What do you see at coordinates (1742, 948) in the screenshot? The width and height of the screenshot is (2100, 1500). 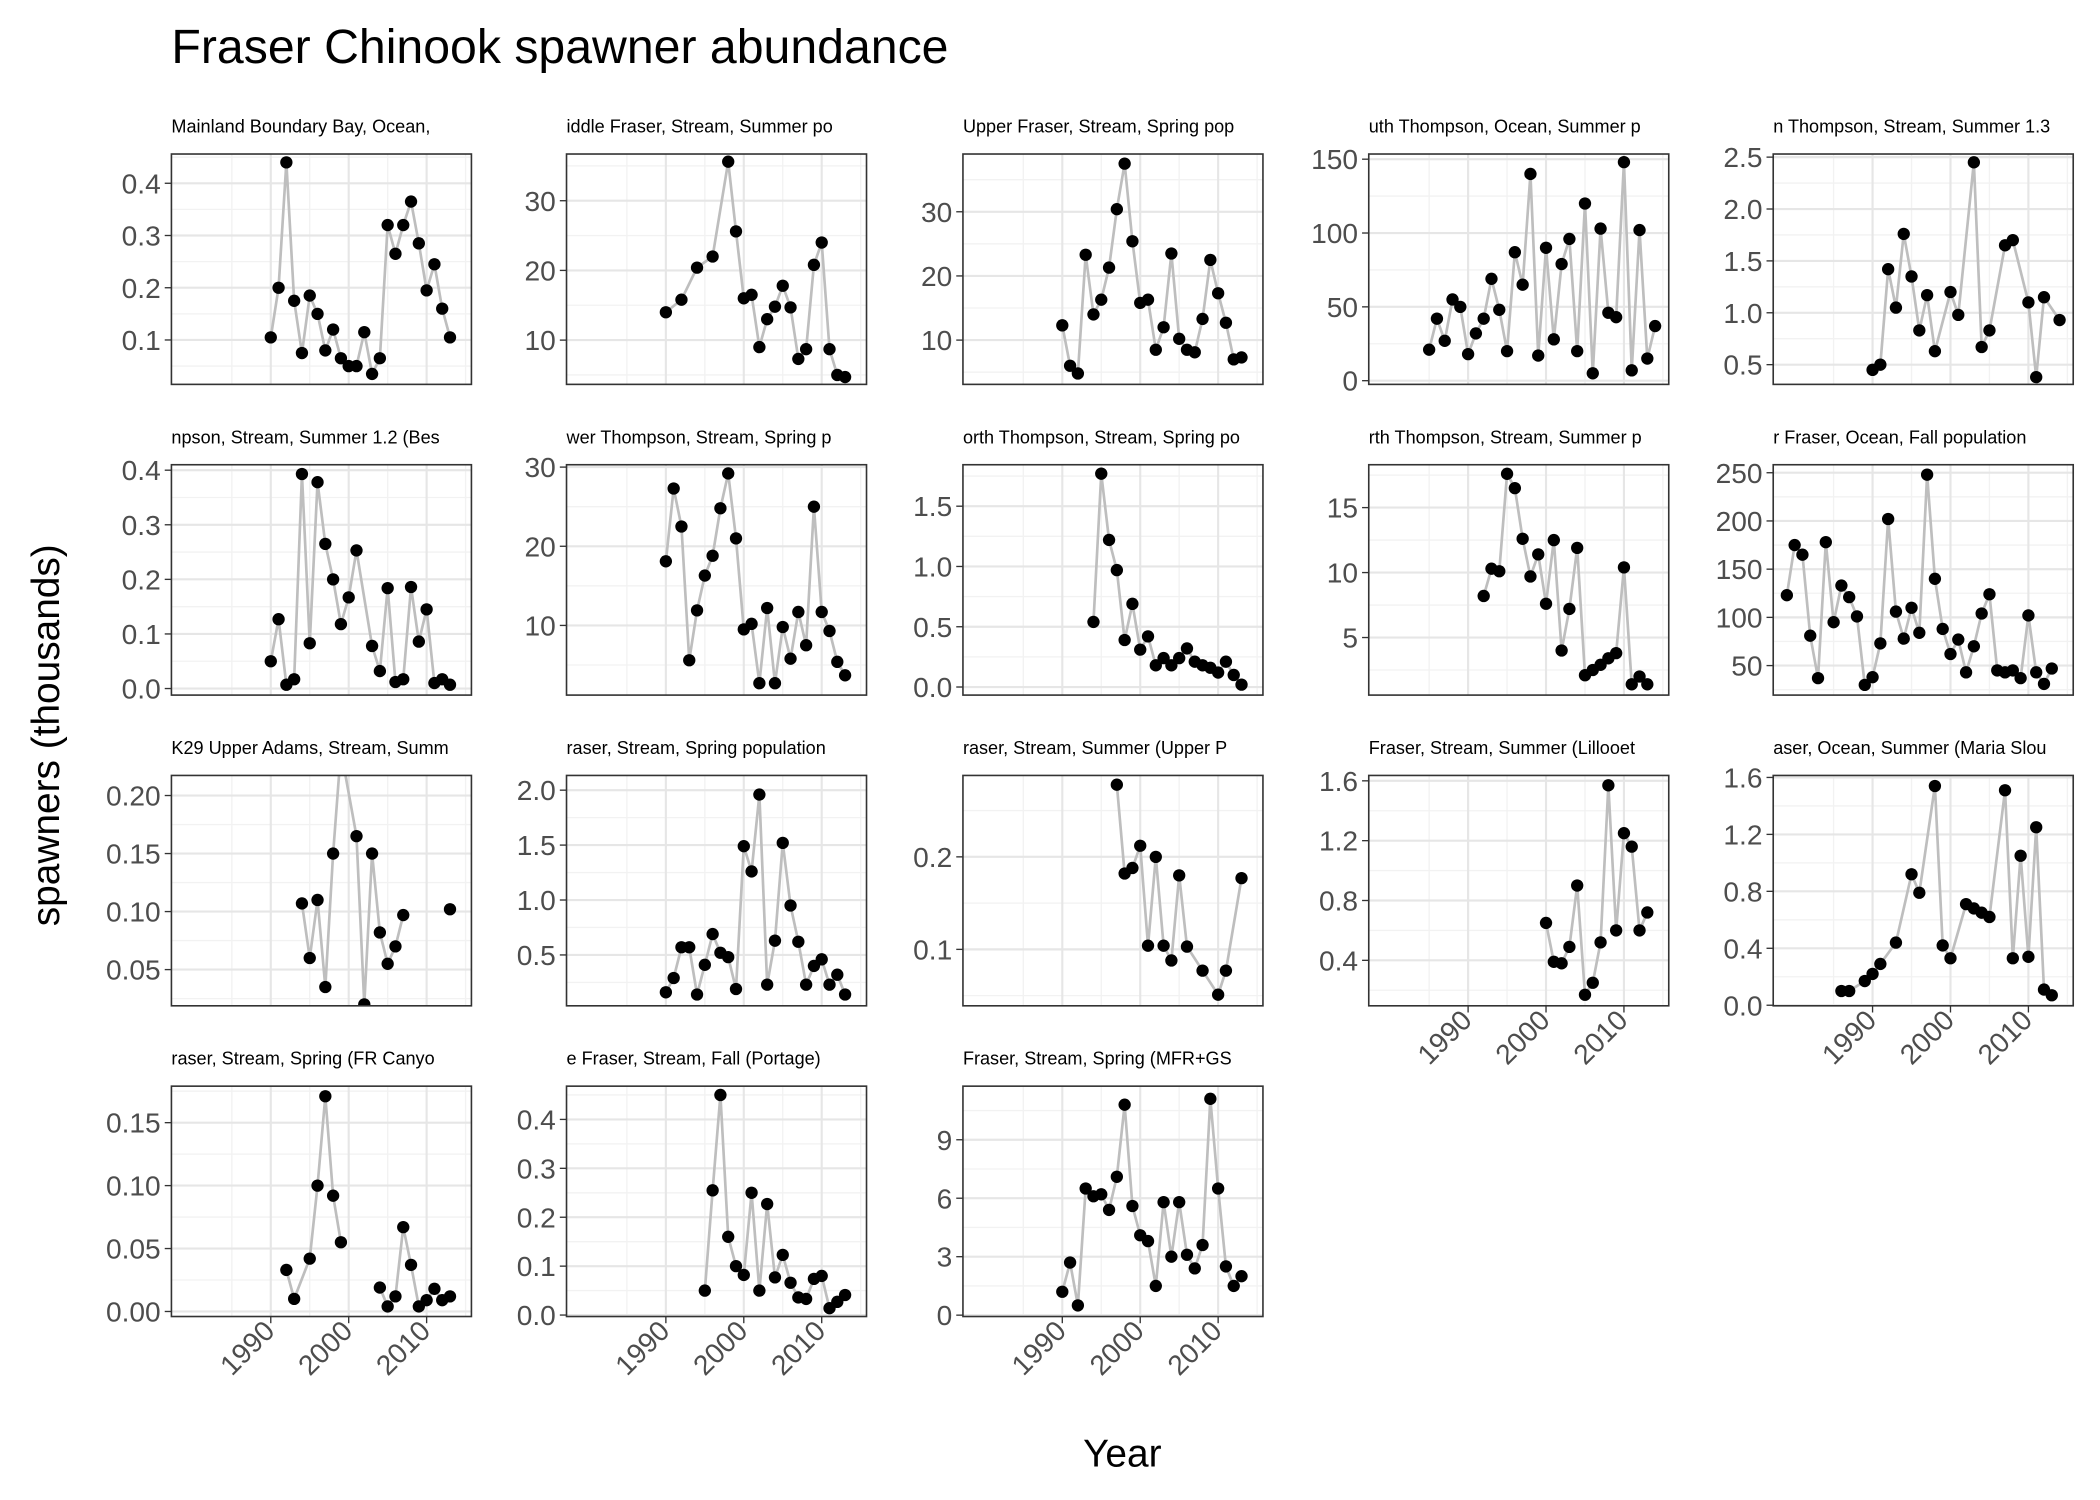 I see `y-tick-label: 0.4` at bounding box center [1742, 948].